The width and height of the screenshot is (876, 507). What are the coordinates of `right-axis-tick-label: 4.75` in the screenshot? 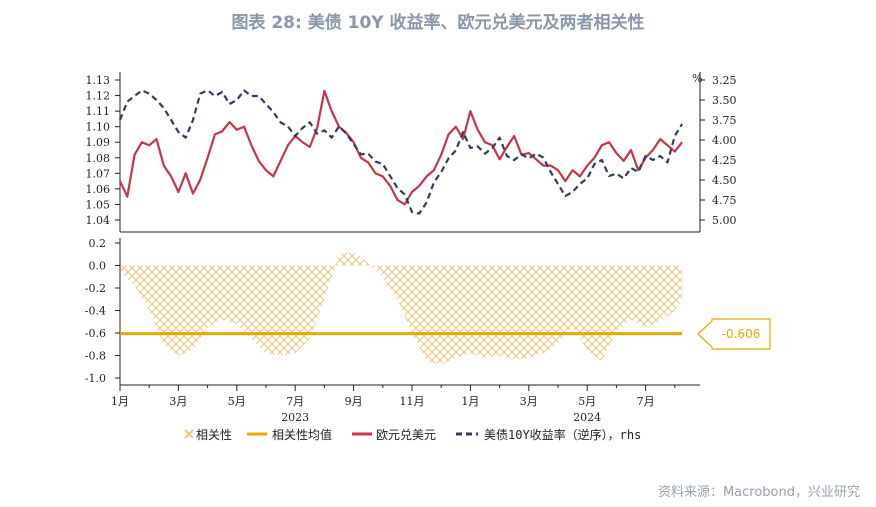 It's located at (724, 200).